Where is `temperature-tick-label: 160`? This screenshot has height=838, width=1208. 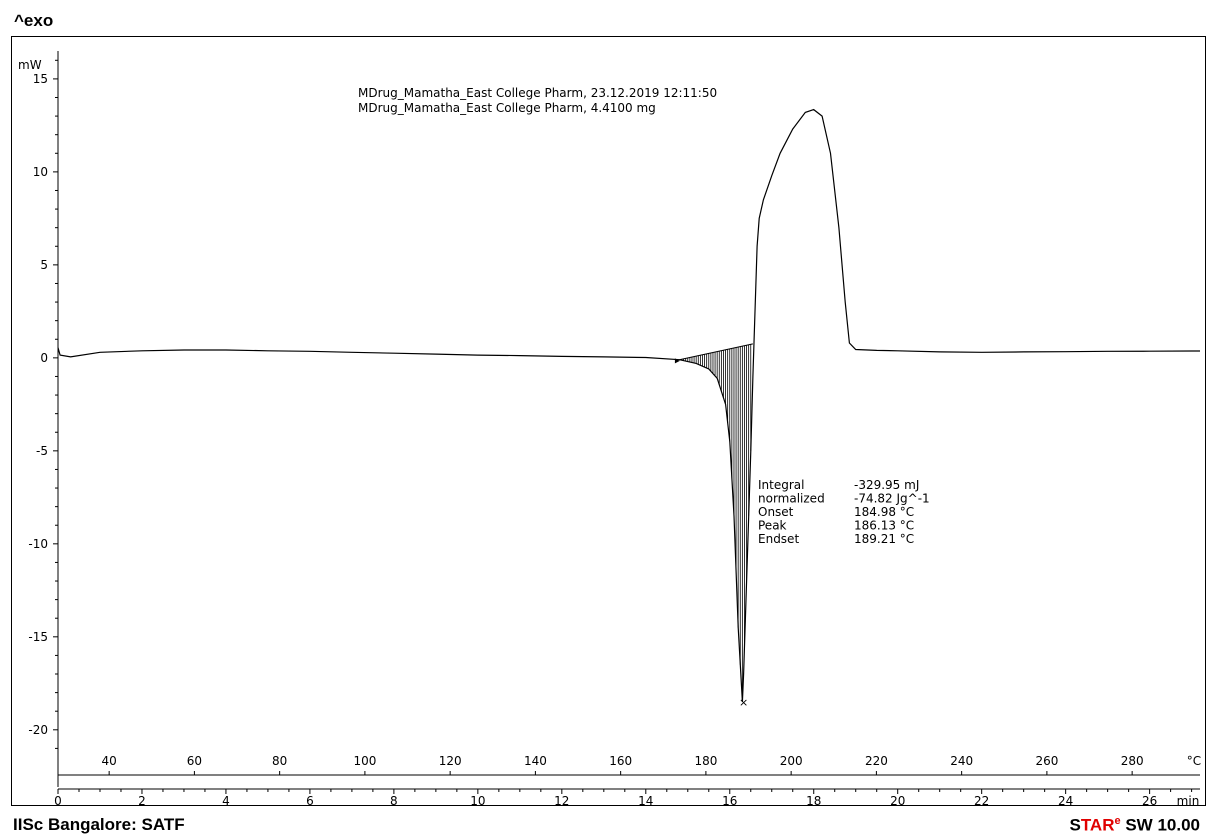
temperature-tick-label: 160 is located at coordinates (620, 761).